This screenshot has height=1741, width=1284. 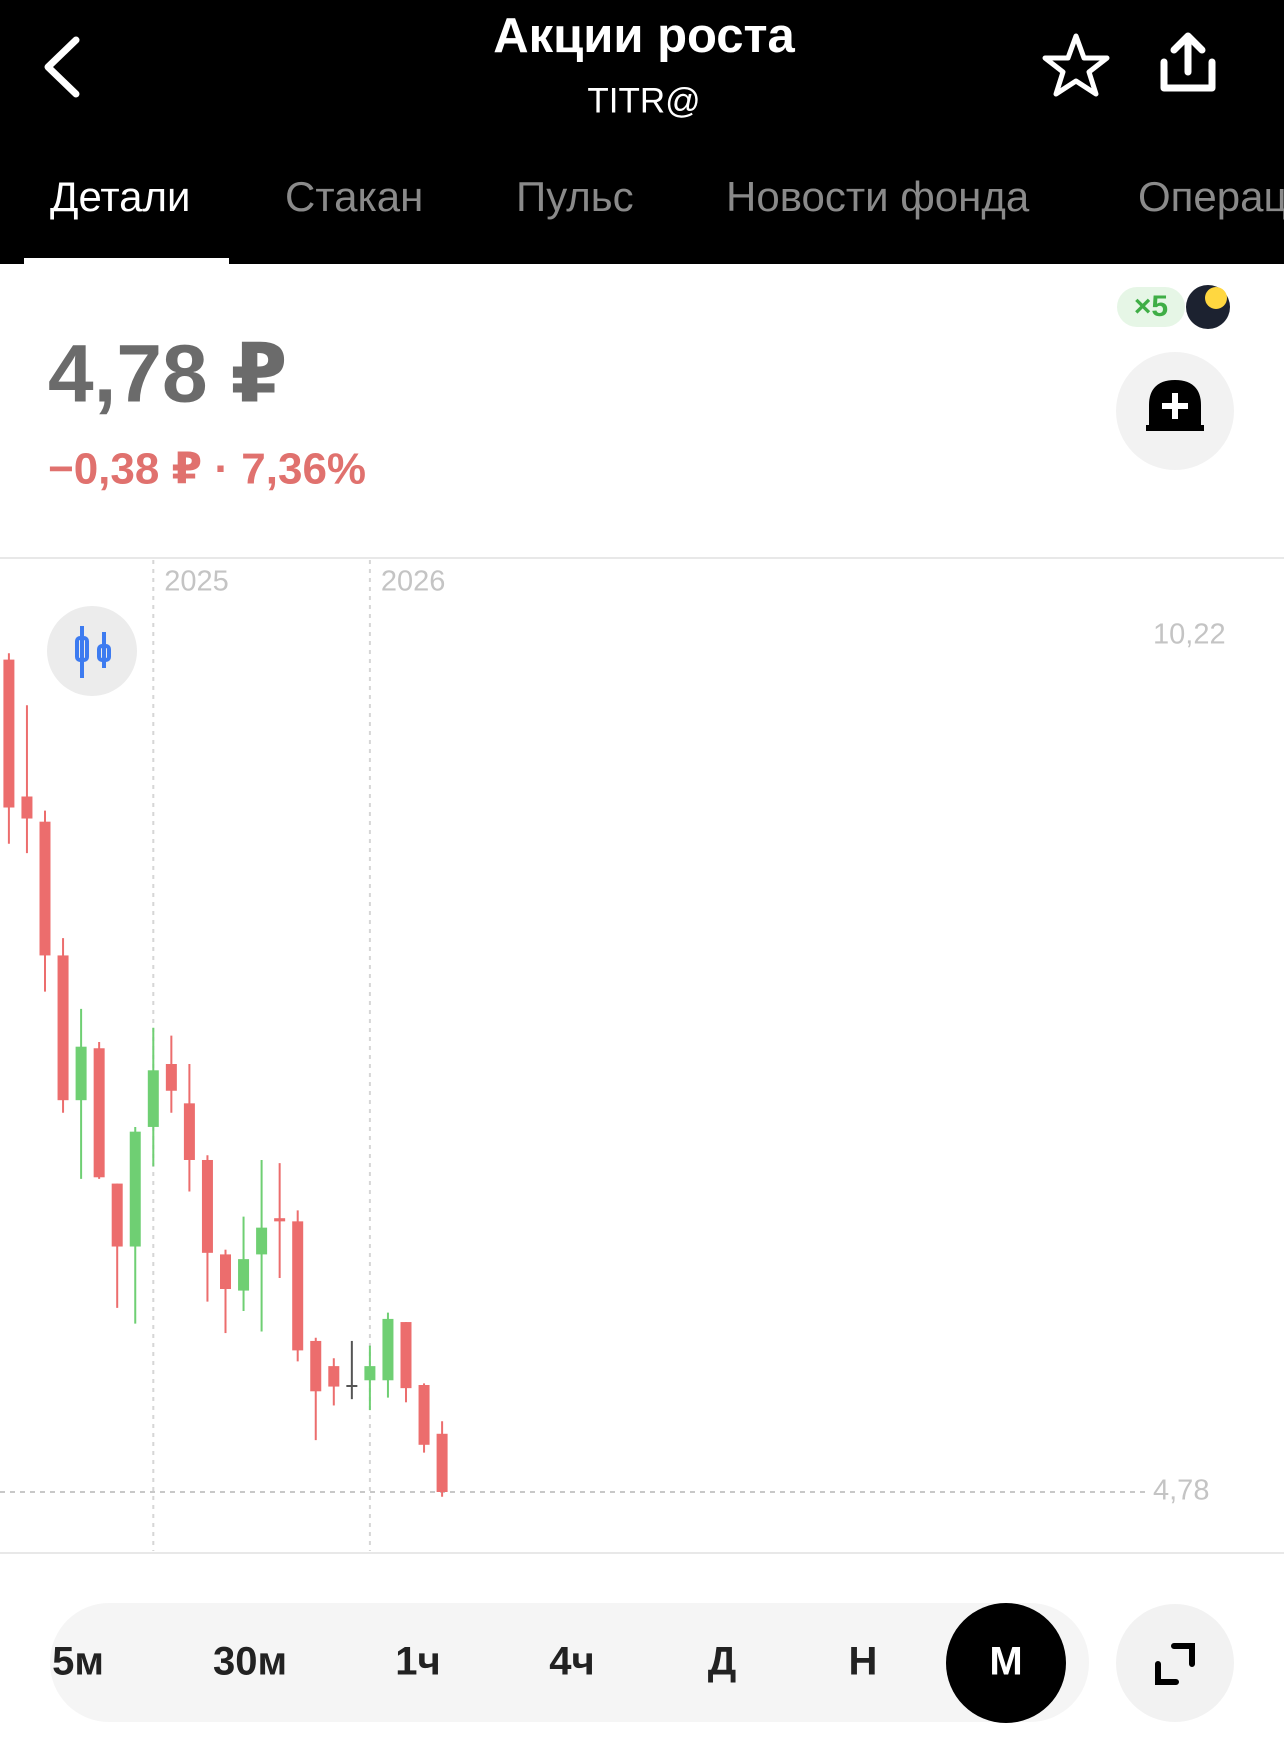 I want to click on x-tick-label: 2026, so click(x=413, y=582).